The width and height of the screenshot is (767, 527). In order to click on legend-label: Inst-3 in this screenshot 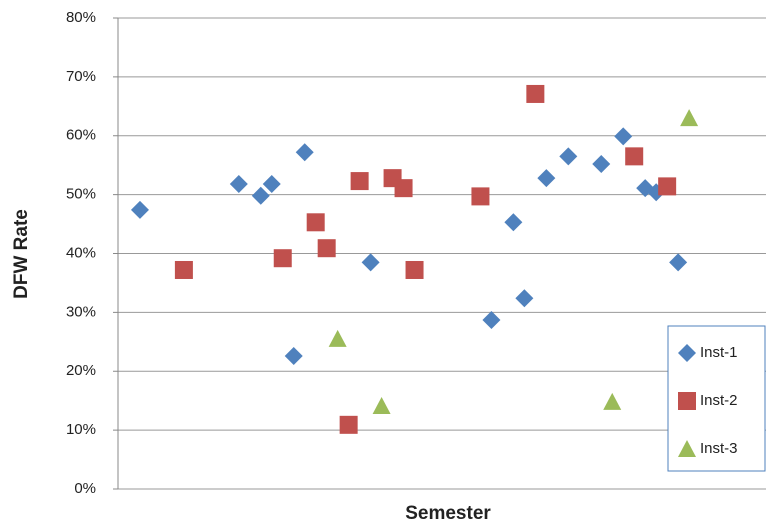, I will do `click(719, 448)`.